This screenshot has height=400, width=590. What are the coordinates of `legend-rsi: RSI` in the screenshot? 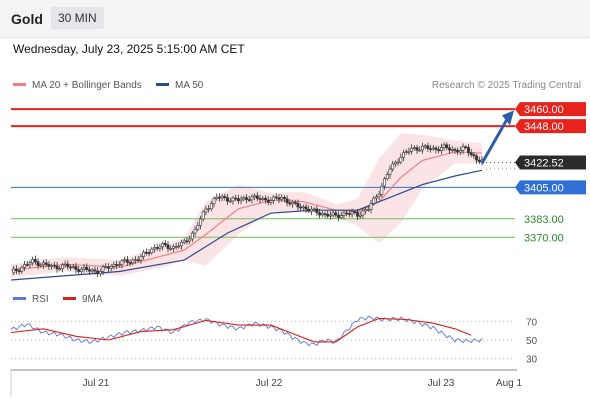 It's located at (31, 299).